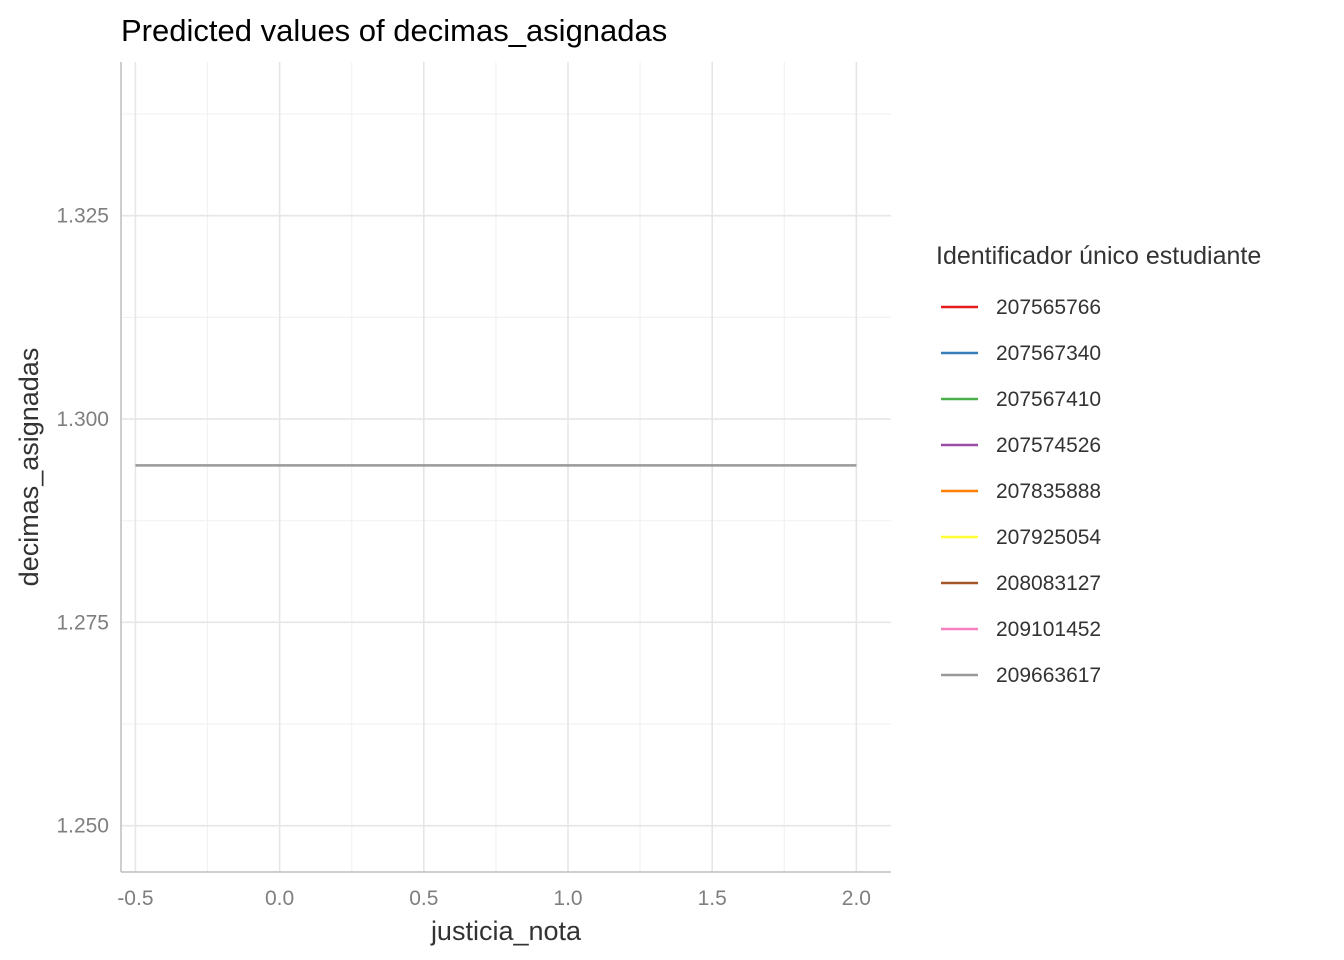 The width and height of the screenshot is (1344, 960). What do you see at coordinates (135, 898) in the screenshot?
I see `x-tick-label: -0.5` at bounding box center [135, 898].